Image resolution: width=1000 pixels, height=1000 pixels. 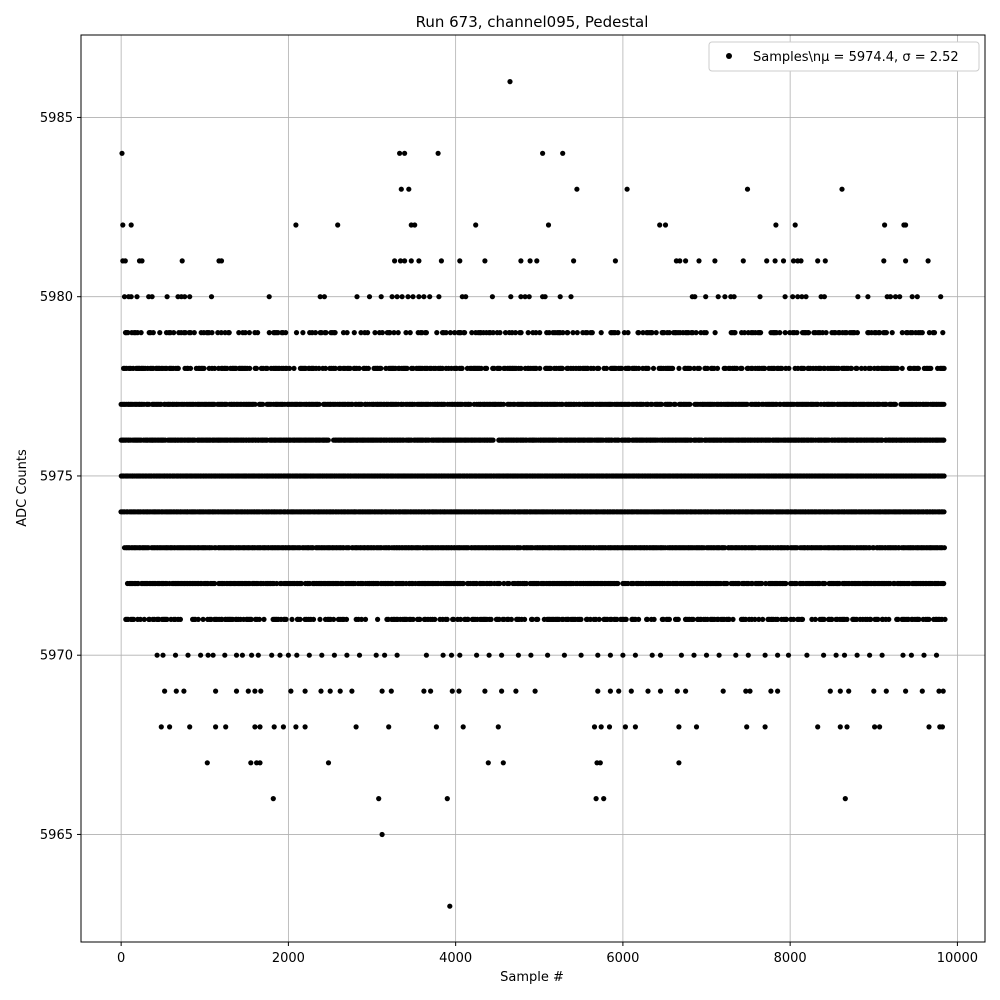 What do you see at coordinates (22, 488) in the screenshot?
I see `y-axis-title: ADC Counts` at bounding box center [22, 488].